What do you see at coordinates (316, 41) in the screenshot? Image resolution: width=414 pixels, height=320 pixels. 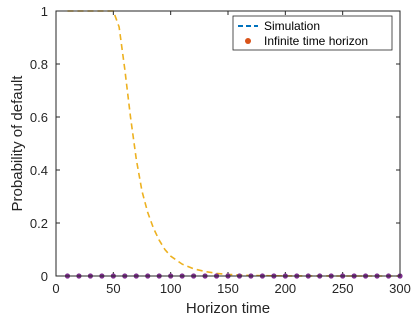 I see `legend-infinite-horizon-label: Infinite time horizon` at bounding box center [316, 41].